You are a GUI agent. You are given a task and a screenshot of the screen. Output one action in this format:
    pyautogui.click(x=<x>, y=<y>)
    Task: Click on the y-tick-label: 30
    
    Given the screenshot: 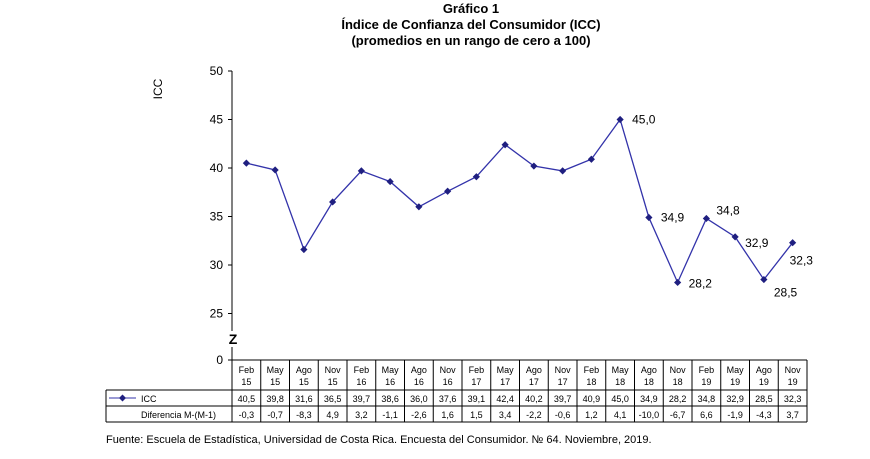 What is the action you would take?
    pyautogui.click(x=217, y=265)
    